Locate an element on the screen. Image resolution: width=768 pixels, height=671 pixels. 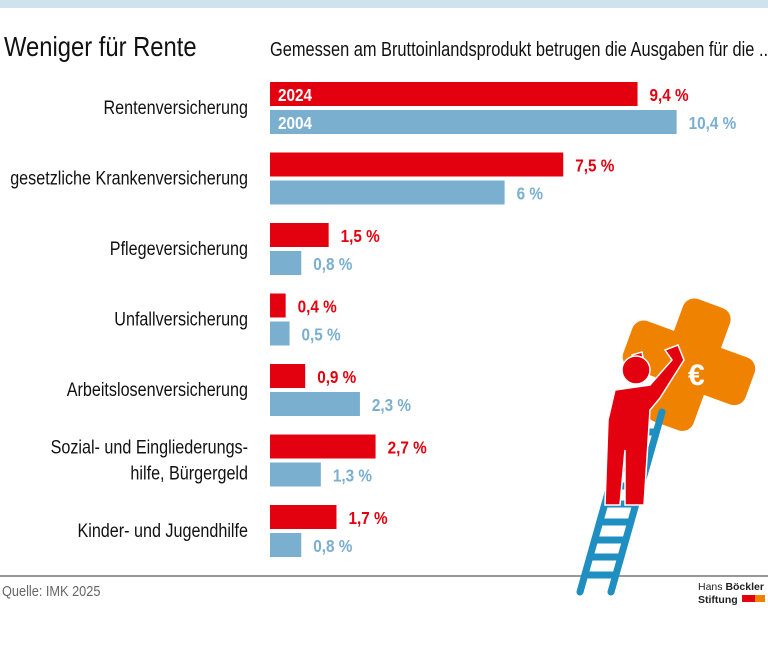
category-label: Rentenversicherung is located at coordinates (176, 108).